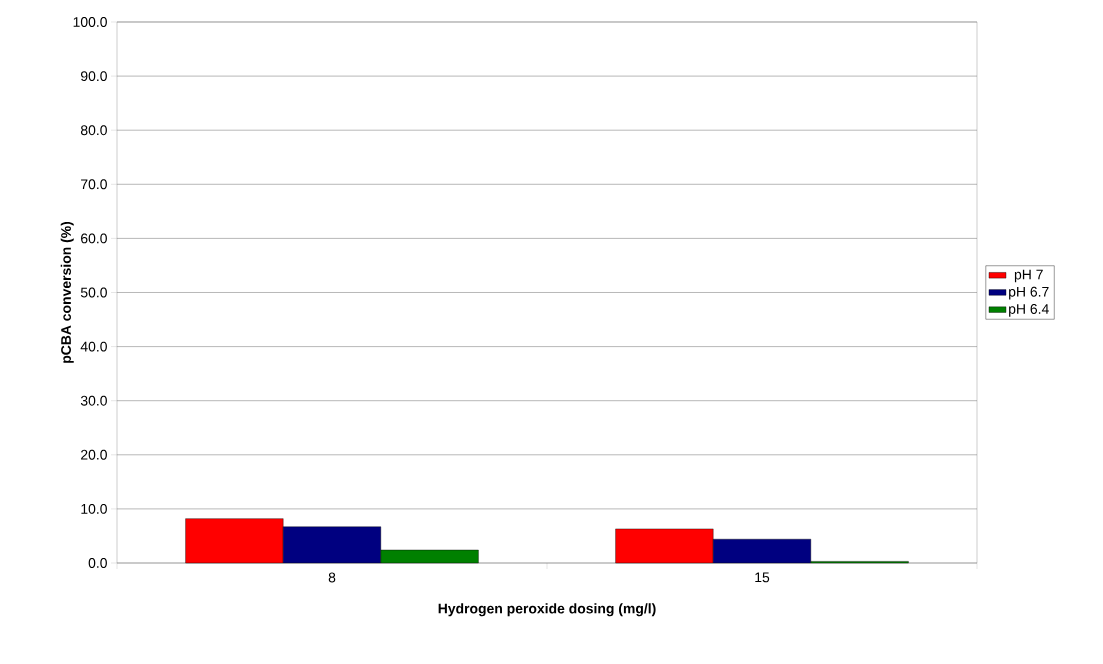 The width and height of the screenshot is (1103, 664). What do you see at coordinates (67, 292) in the screenshot?
I see `y-axis-title: pCBA conversion (%)` at bounding box center [67, 292].